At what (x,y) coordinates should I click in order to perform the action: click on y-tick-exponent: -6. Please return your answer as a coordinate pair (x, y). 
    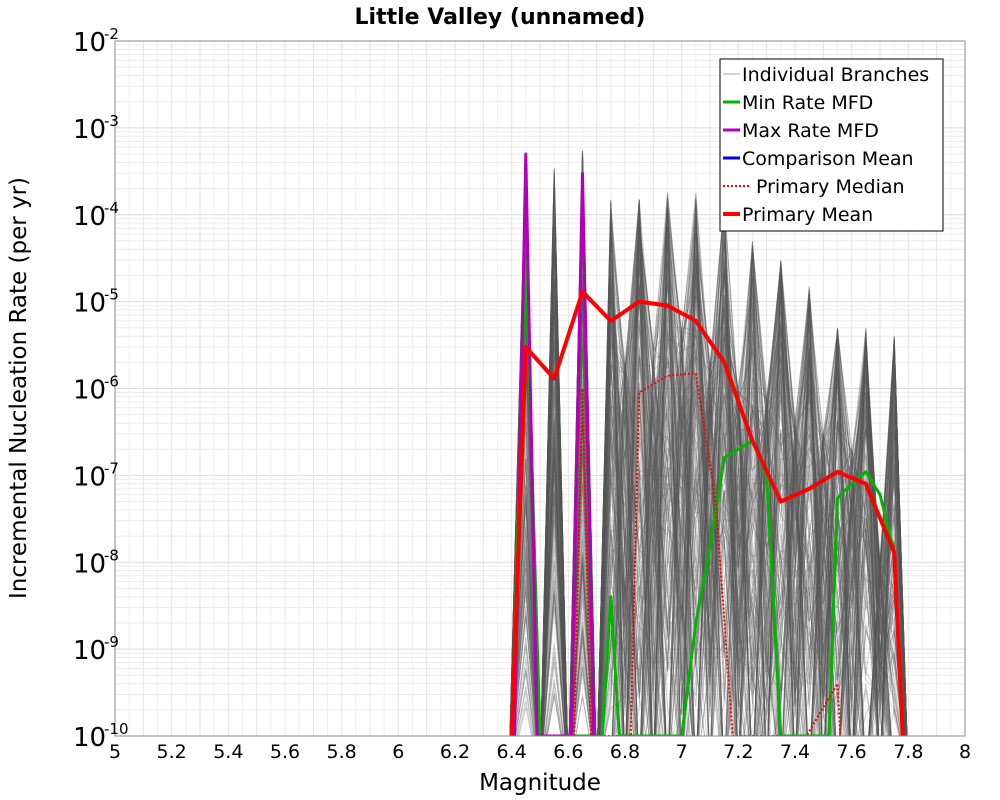
    Looking at the image, I should click on (111, 382).